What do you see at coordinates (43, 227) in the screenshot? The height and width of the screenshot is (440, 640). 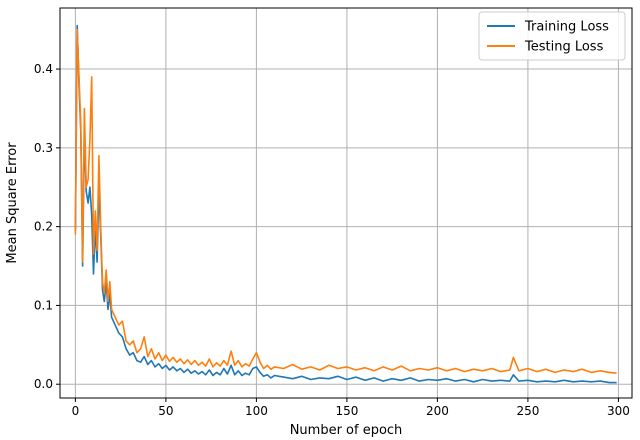 I see `y-tick-label: 0.2` at bounding box center [43, 227].